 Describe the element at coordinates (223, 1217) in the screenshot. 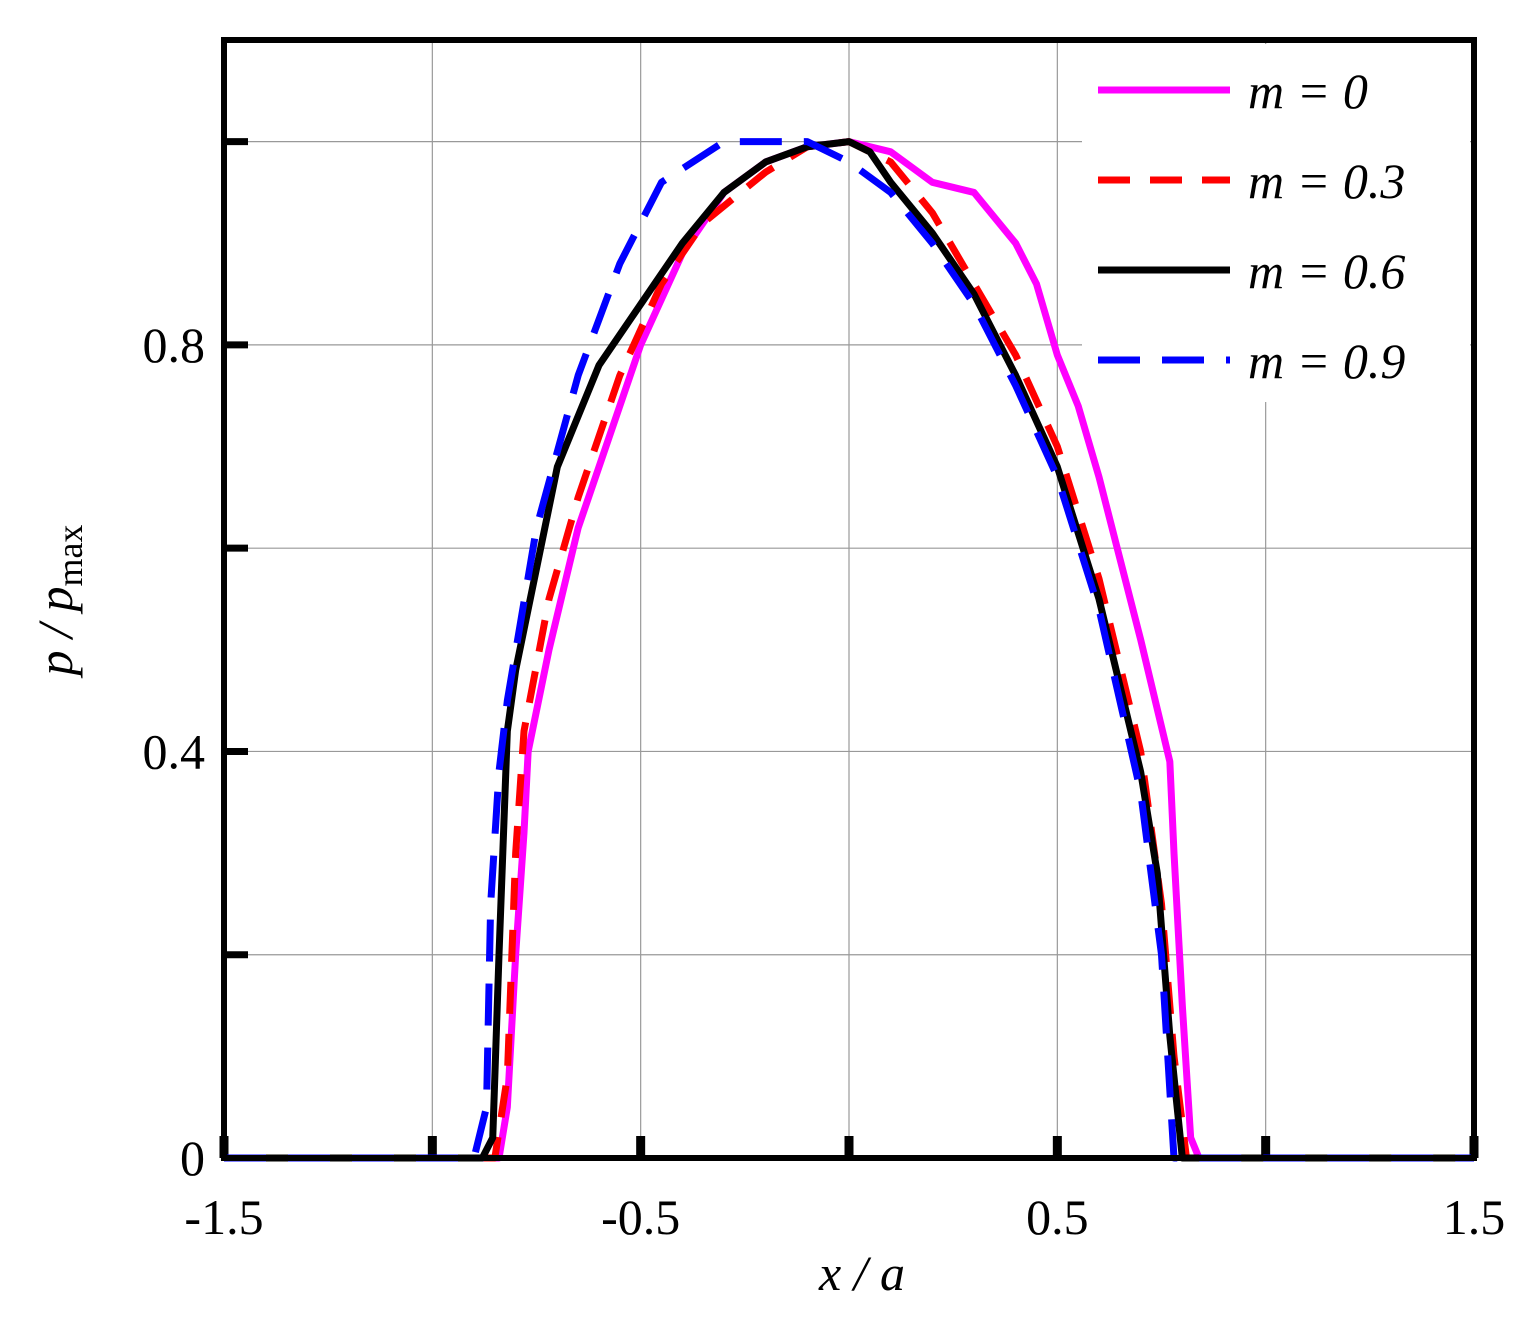

I see `x-tick-label: -1.5` at that location.